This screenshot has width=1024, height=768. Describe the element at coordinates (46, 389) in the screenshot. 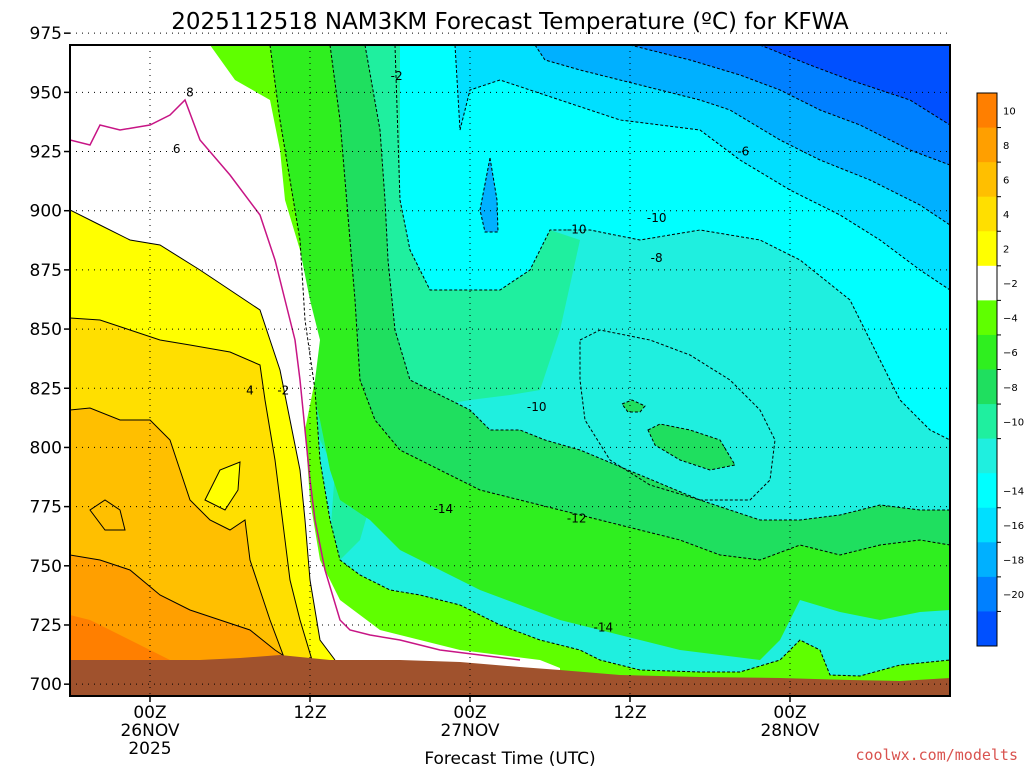

I see `y-tick-label: 825` at that location.